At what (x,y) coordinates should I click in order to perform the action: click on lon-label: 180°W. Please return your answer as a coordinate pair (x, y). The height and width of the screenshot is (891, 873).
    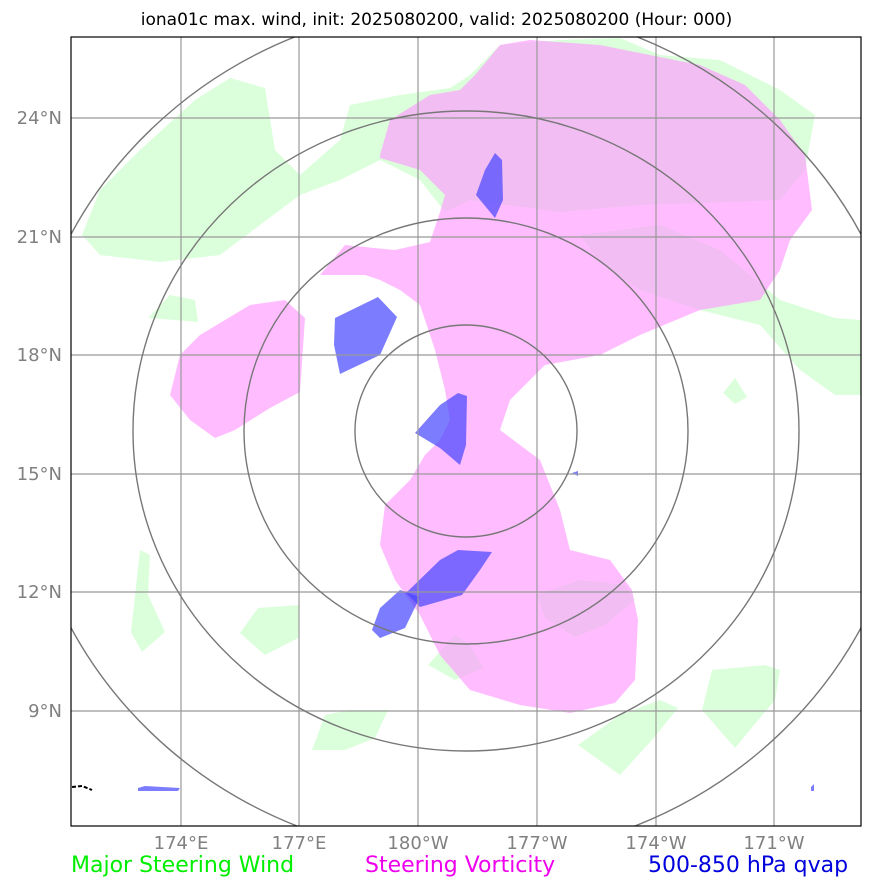
    Looking at the image, I should click on (417, 843).